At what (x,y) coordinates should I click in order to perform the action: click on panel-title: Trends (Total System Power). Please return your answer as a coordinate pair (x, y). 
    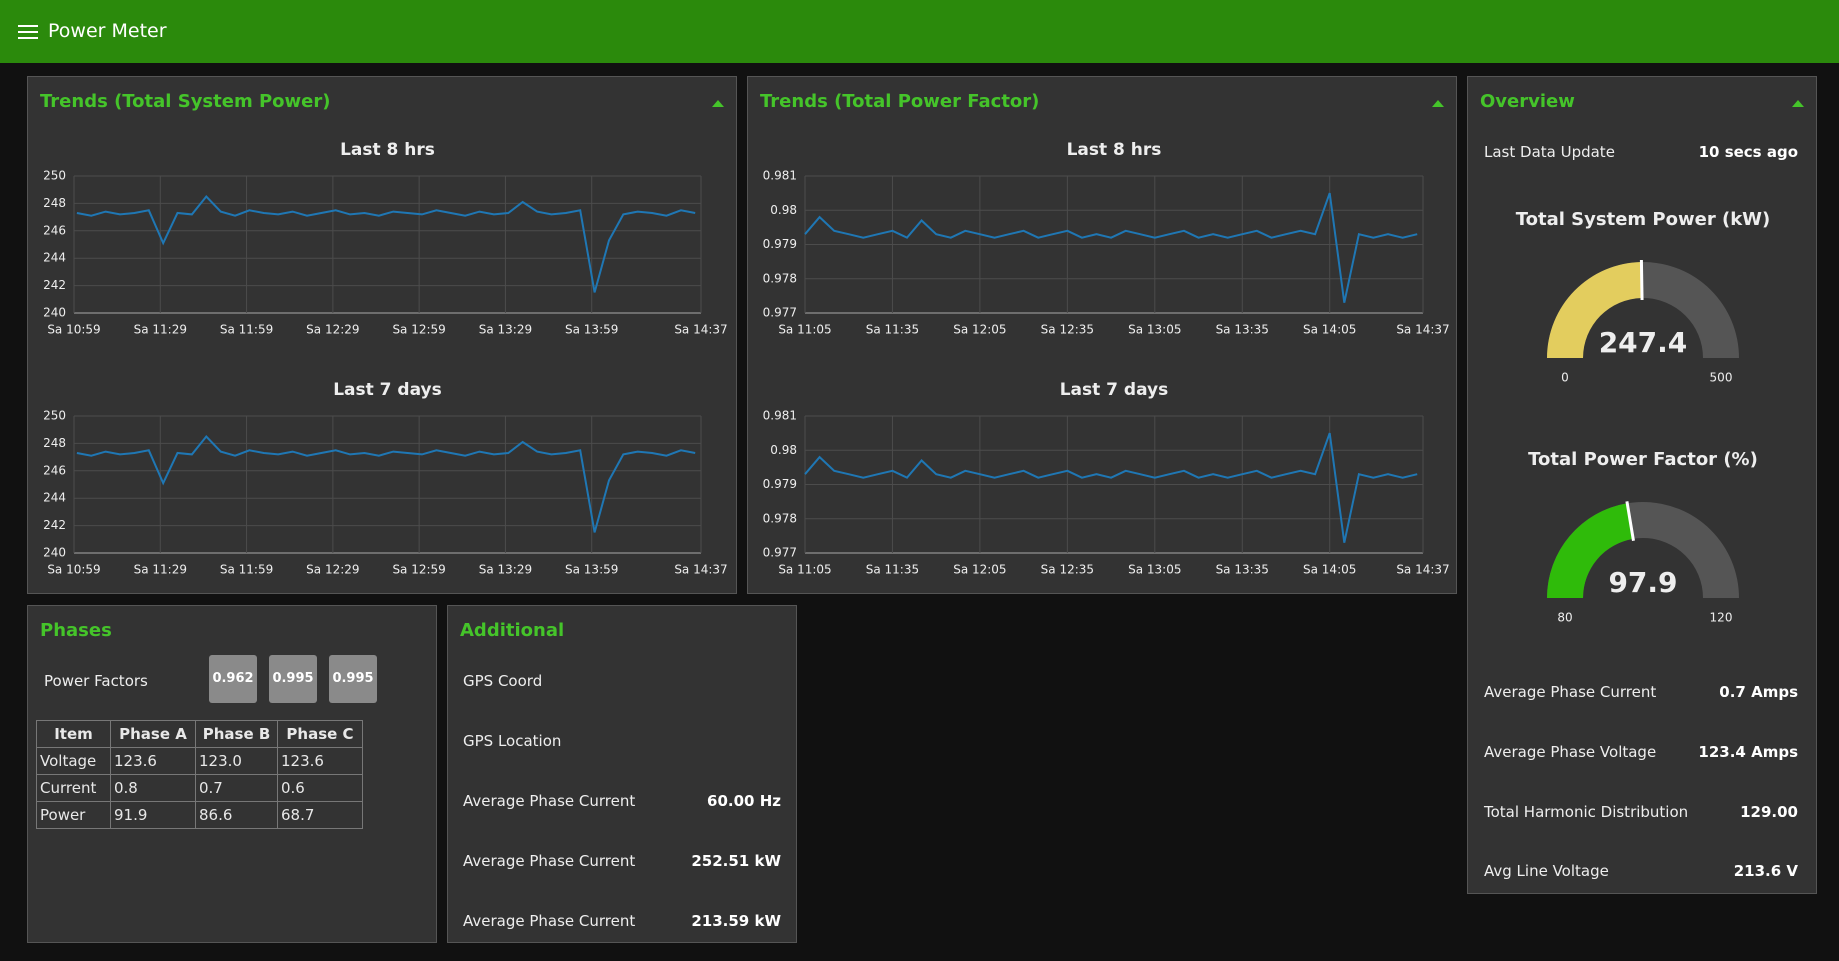
    Looking at the image, I should click on (185, 101).